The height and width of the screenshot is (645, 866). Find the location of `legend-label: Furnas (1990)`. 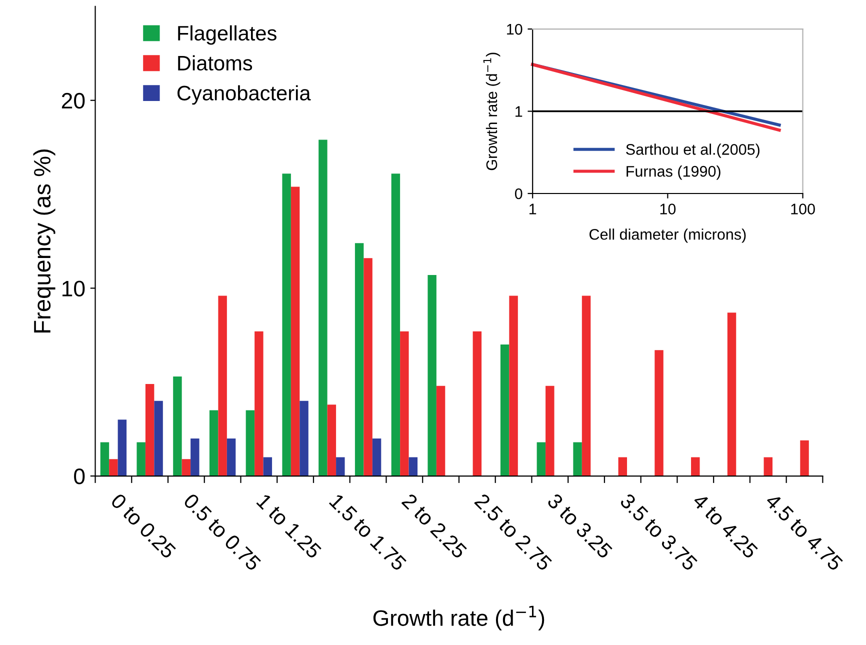

legend-label: Furnas (1990) is located at coordinates (673, 173).